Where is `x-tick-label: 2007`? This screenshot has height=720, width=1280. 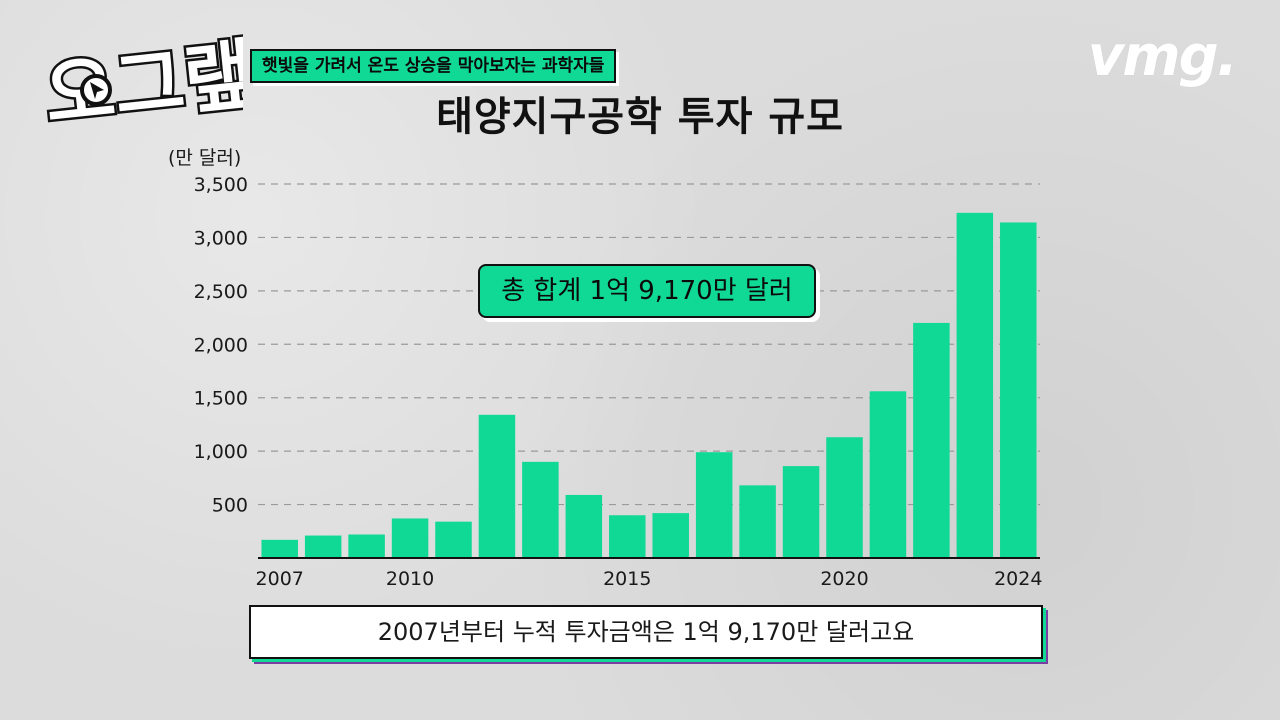
x-tick-label: 2007 is located at coordinates (280, 579).